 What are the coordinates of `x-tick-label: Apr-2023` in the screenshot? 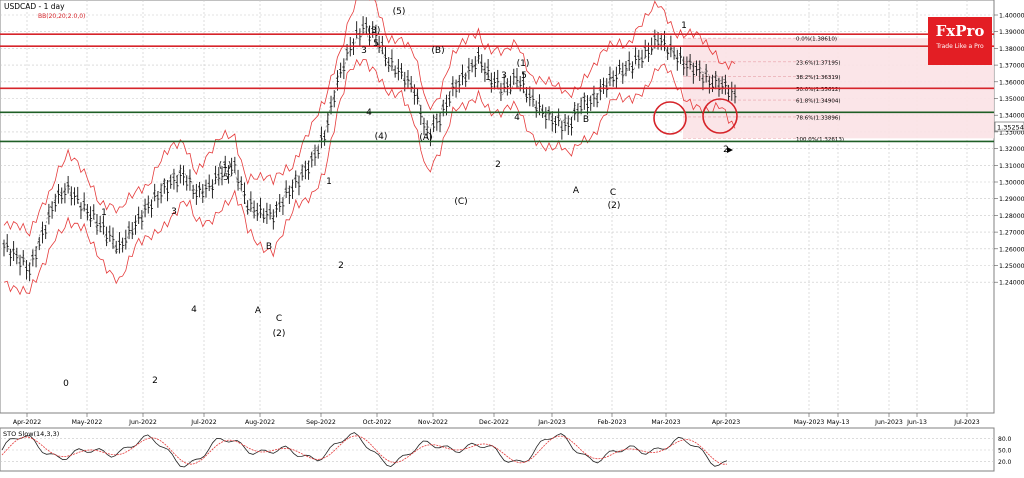 It's located at (726, 422).